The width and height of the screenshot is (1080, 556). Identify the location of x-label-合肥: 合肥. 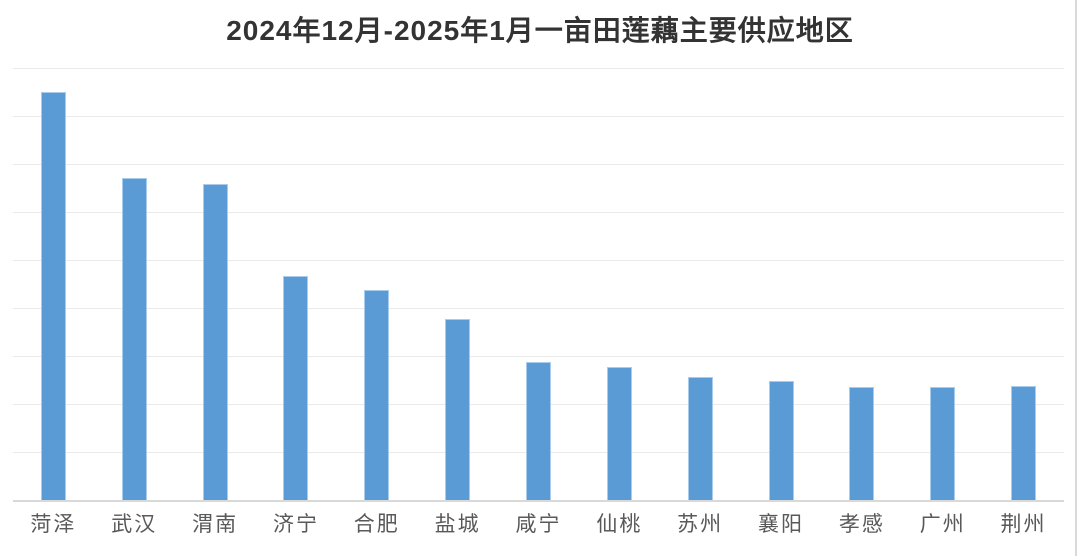
(376, 524).